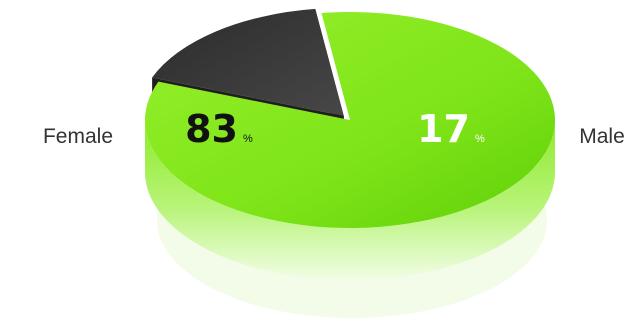 The width and height of the screenshot is (642, 331). I want to click on slice-label-male: Male, so click(602, 136).